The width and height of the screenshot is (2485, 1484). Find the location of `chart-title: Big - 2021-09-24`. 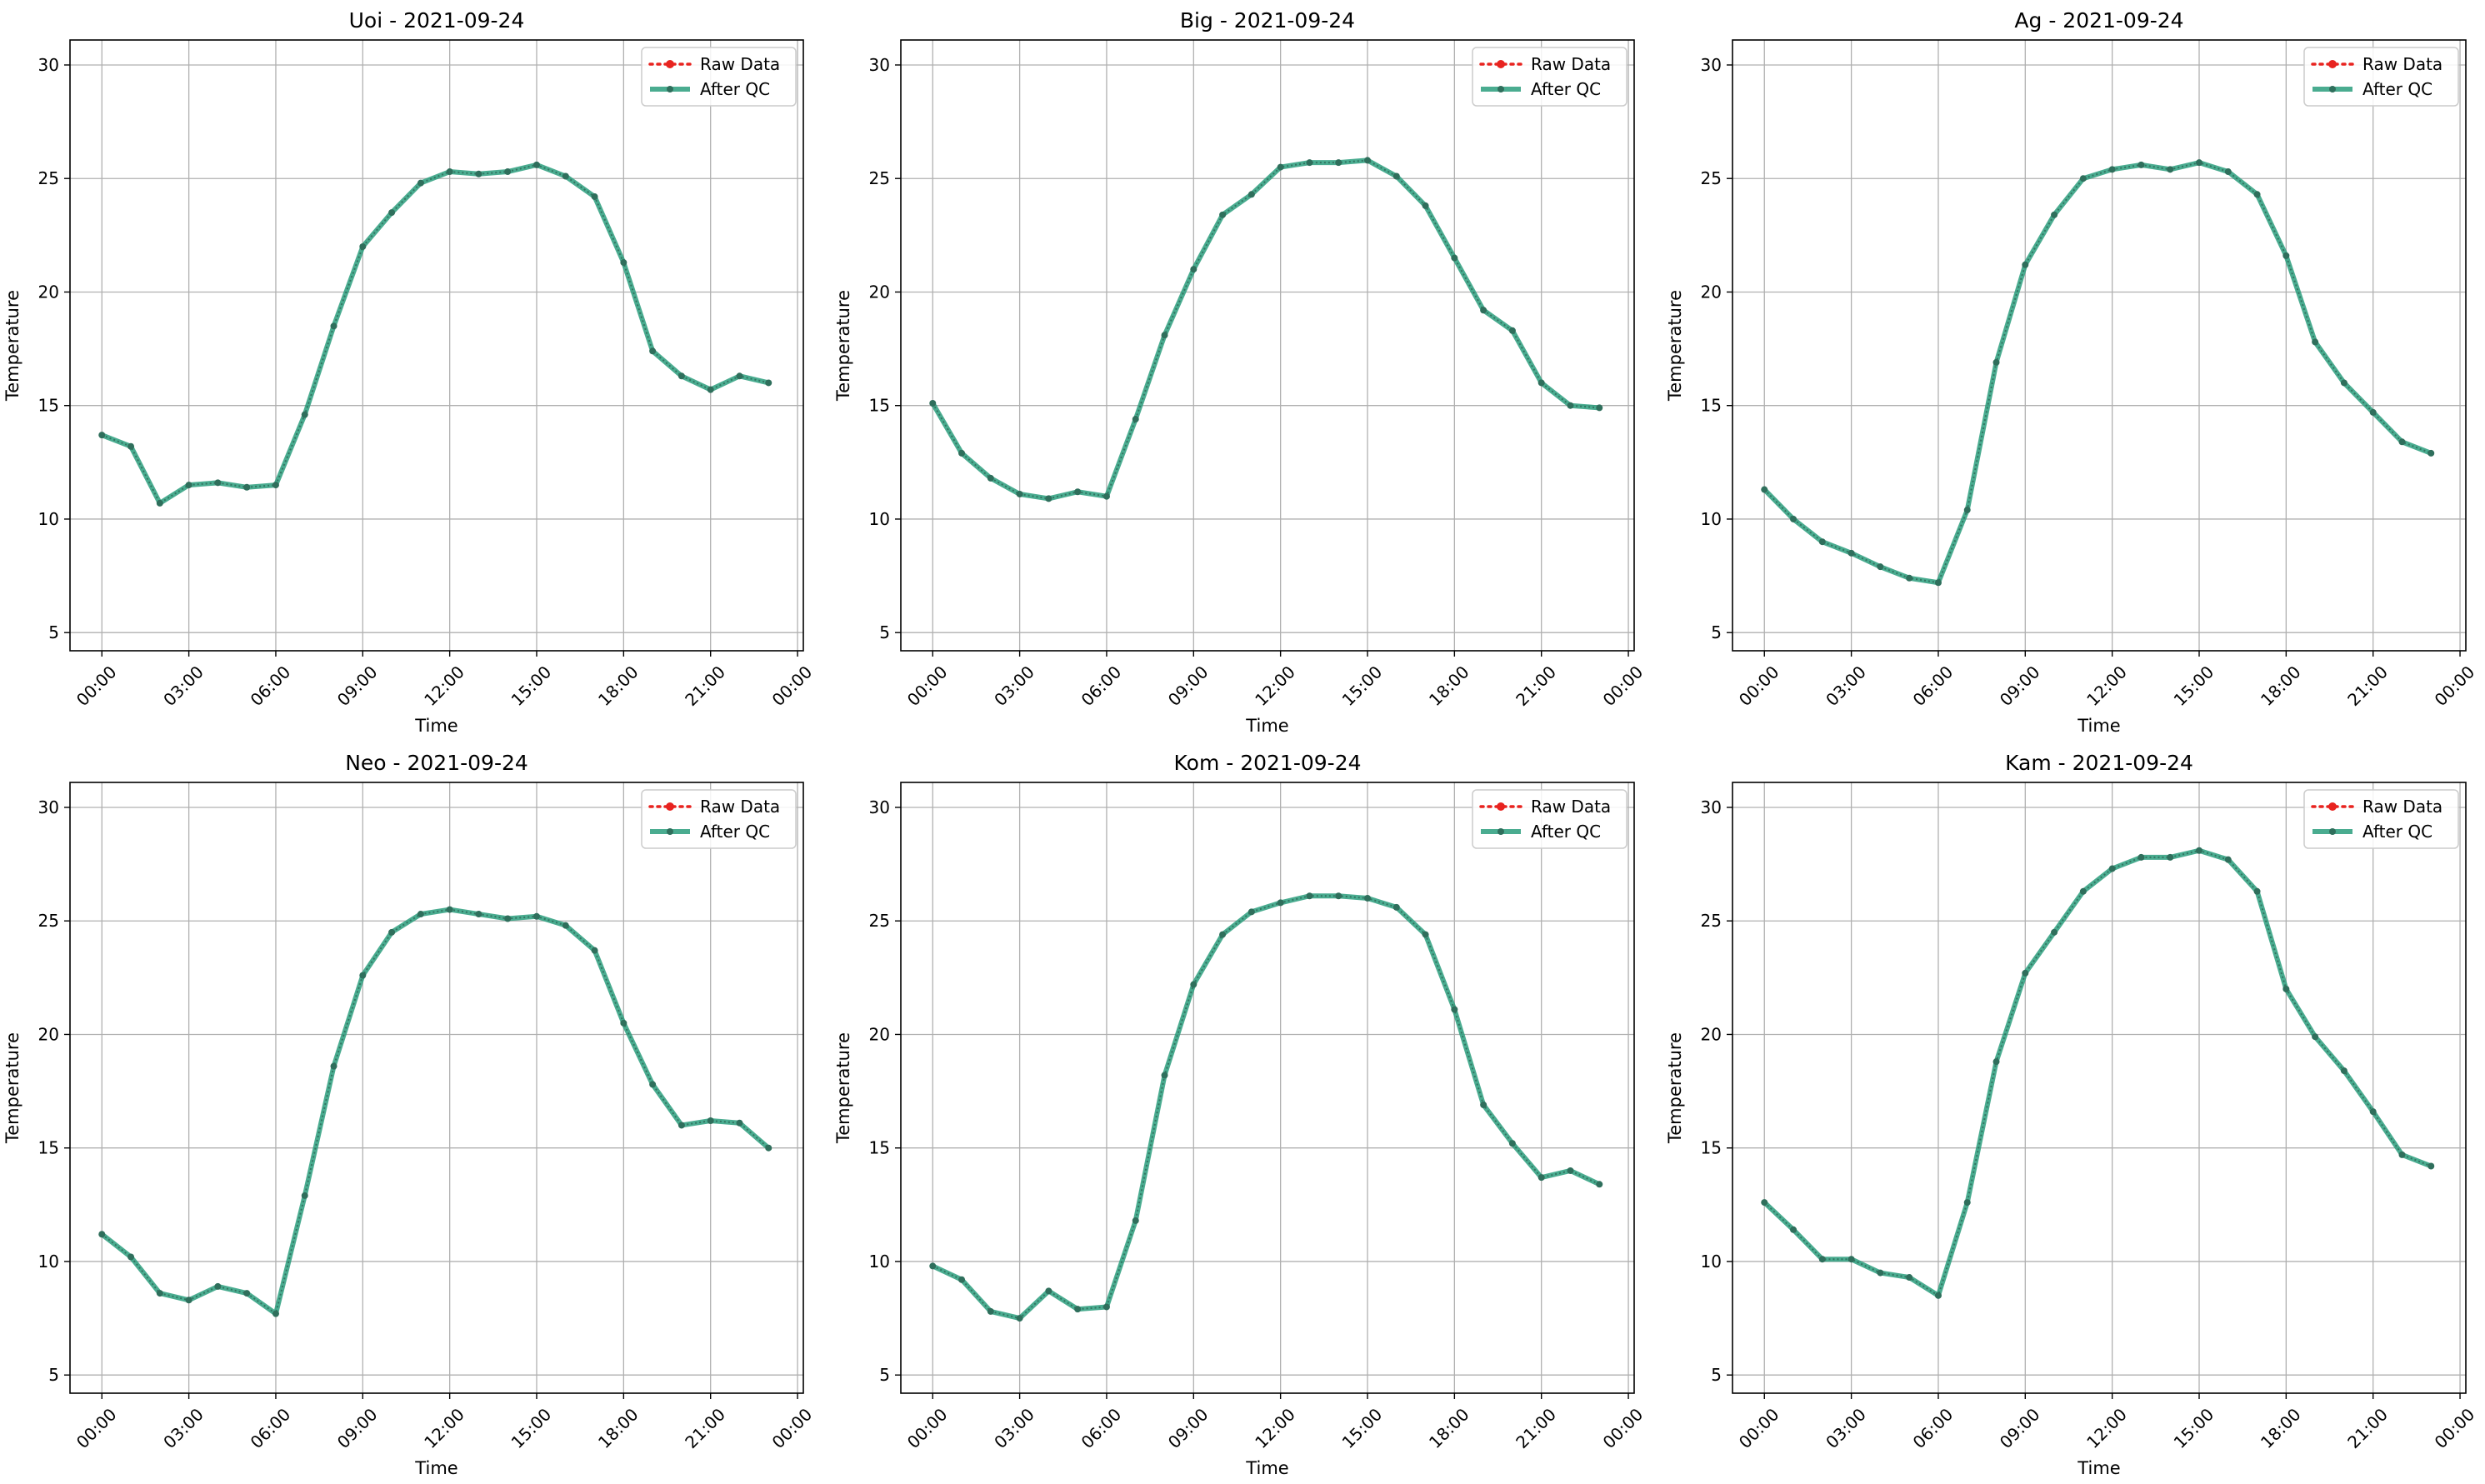

chart-title: Big - 2021-09-24 is located at coordinates (1267, 20).